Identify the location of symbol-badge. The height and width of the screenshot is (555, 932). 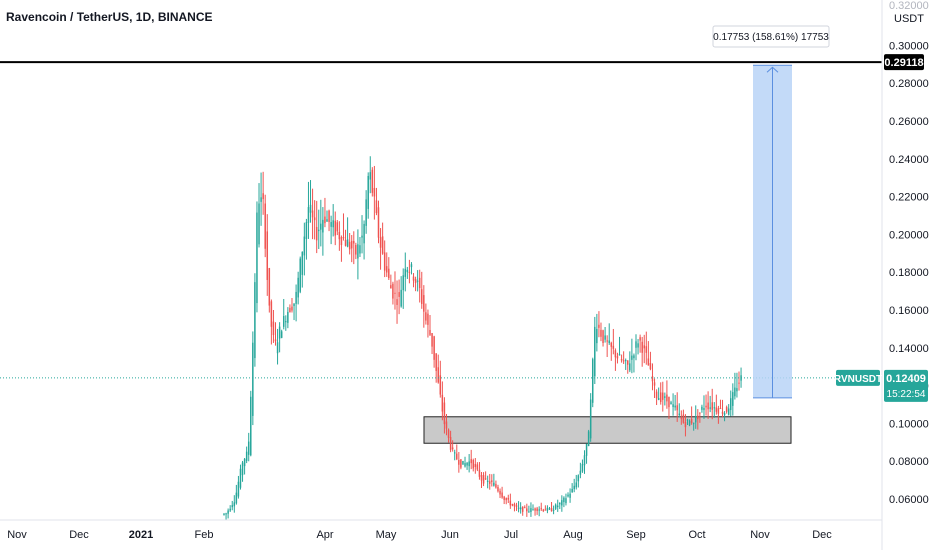
(858, 377).